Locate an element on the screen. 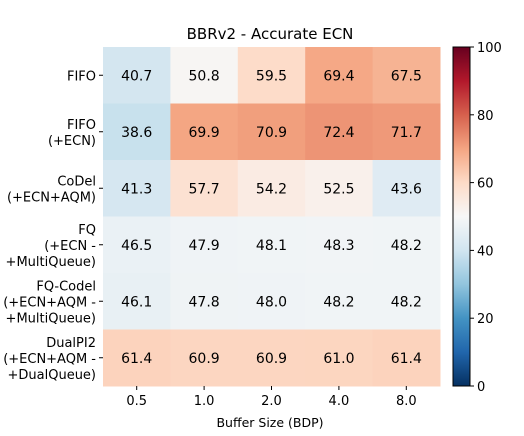 The height and width of the screenshot is (436, 524). cell-value-label: 41.3 is located at coordinates (136, 189).